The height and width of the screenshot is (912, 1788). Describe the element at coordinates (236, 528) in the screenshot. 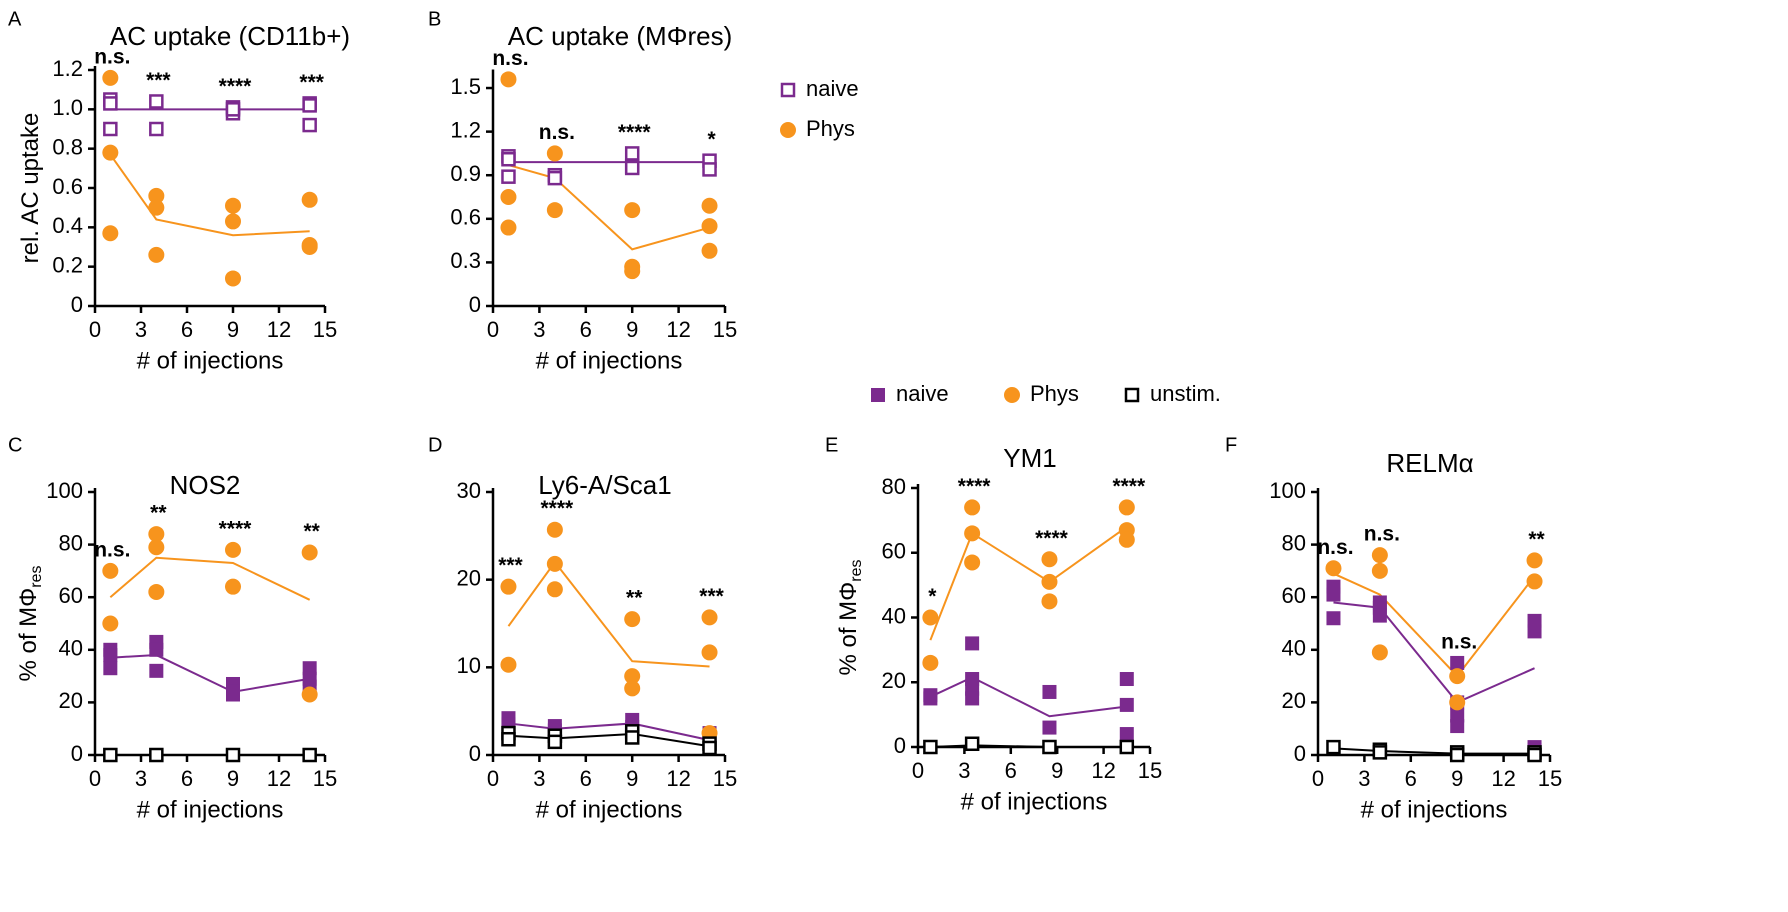

I see `significance-label: ****` at that location.